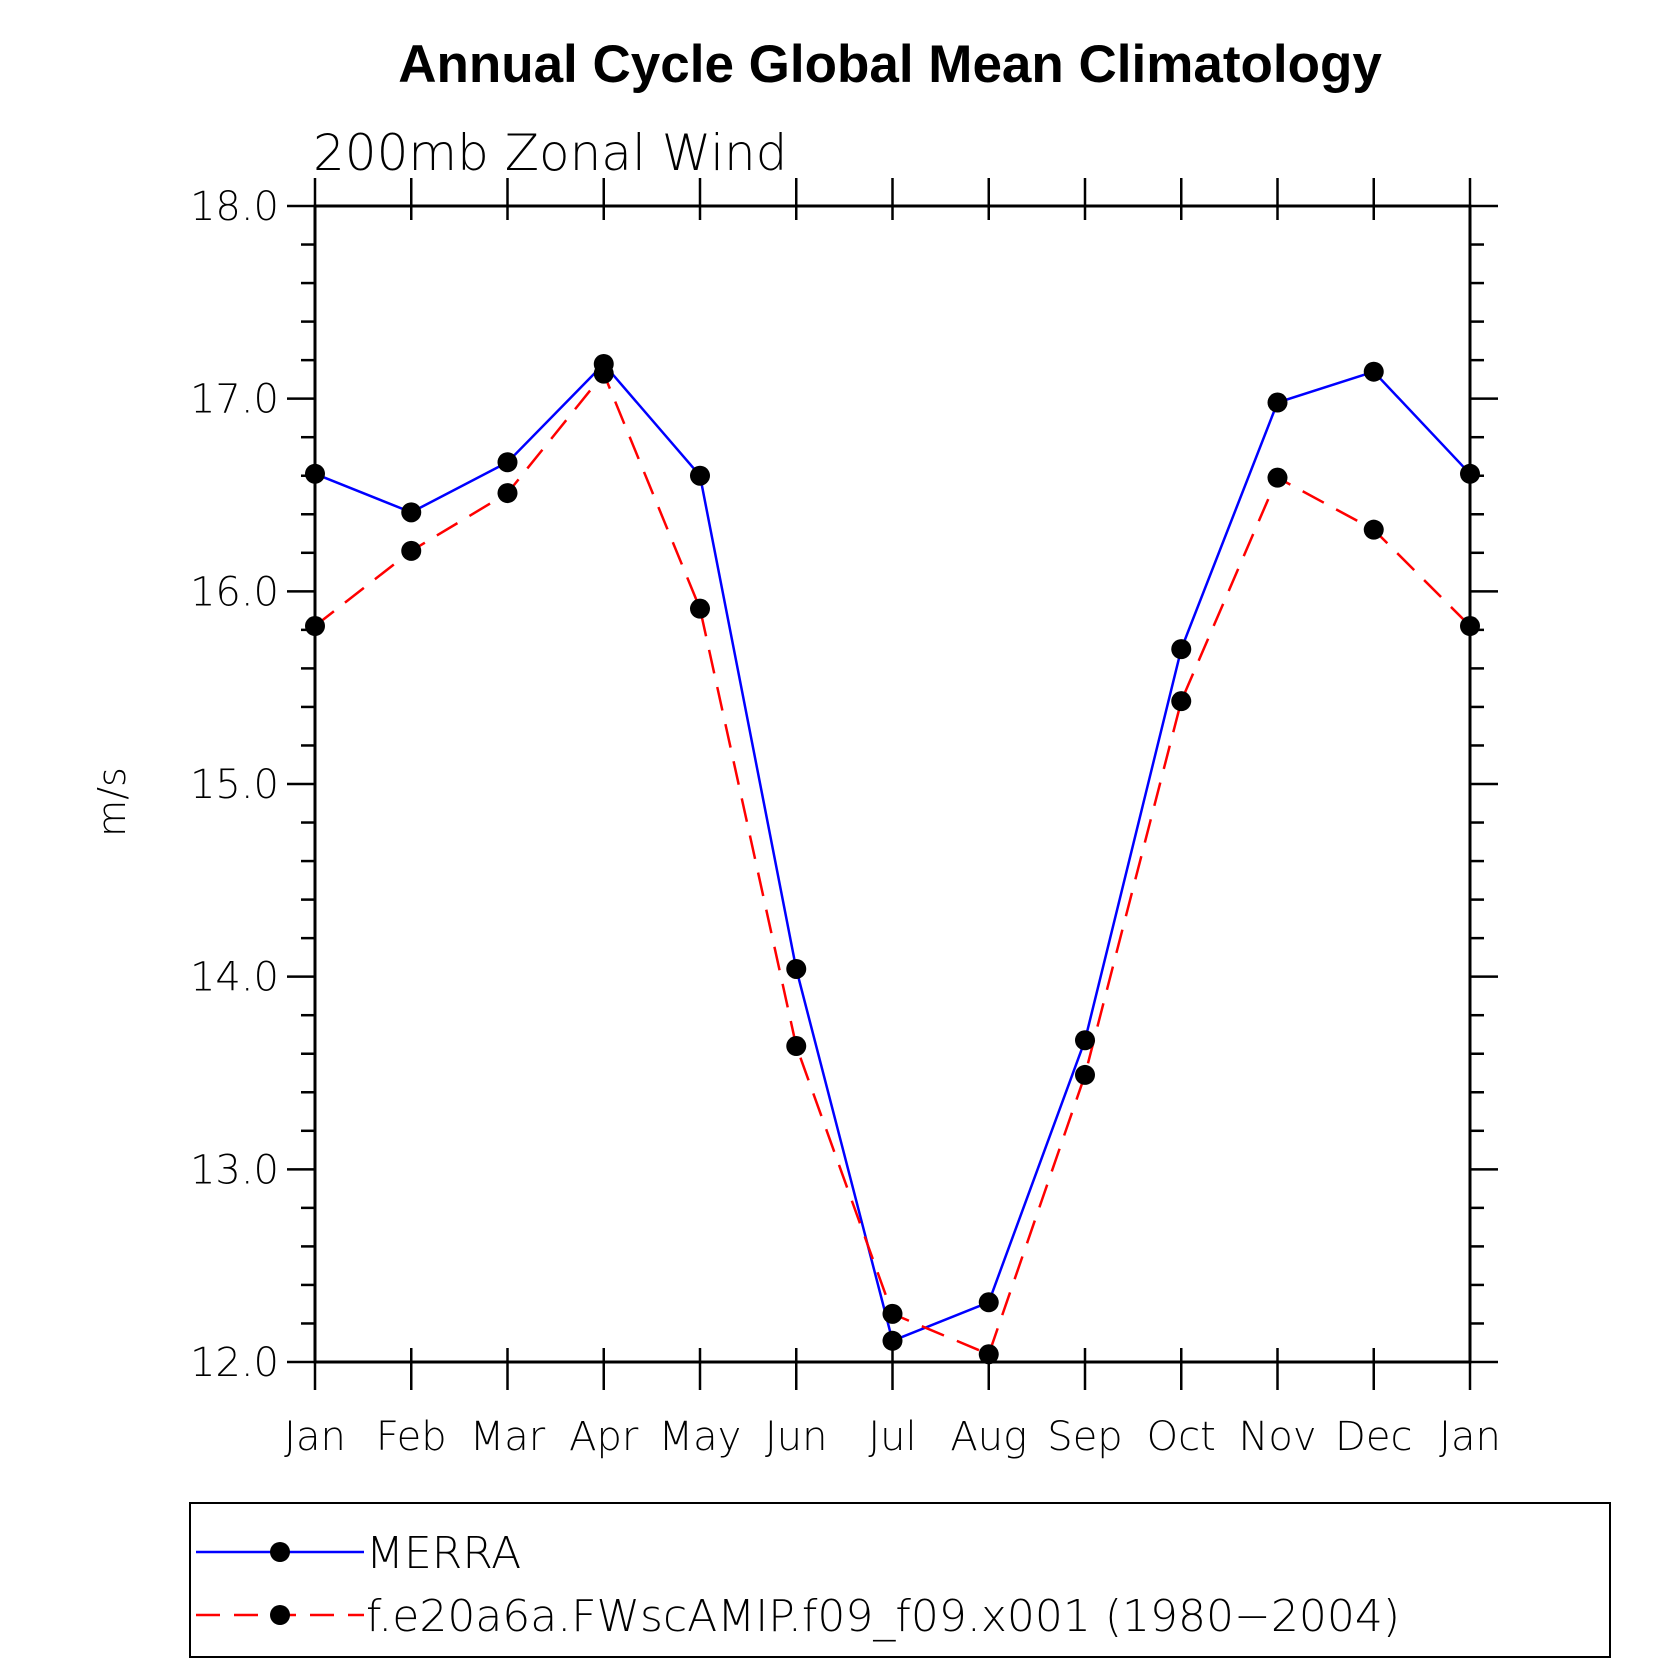 This screenshot has height=1680, width=1680. I want to click on chart-subtitle: 200mb Zonal Wind, so click(550, 153).